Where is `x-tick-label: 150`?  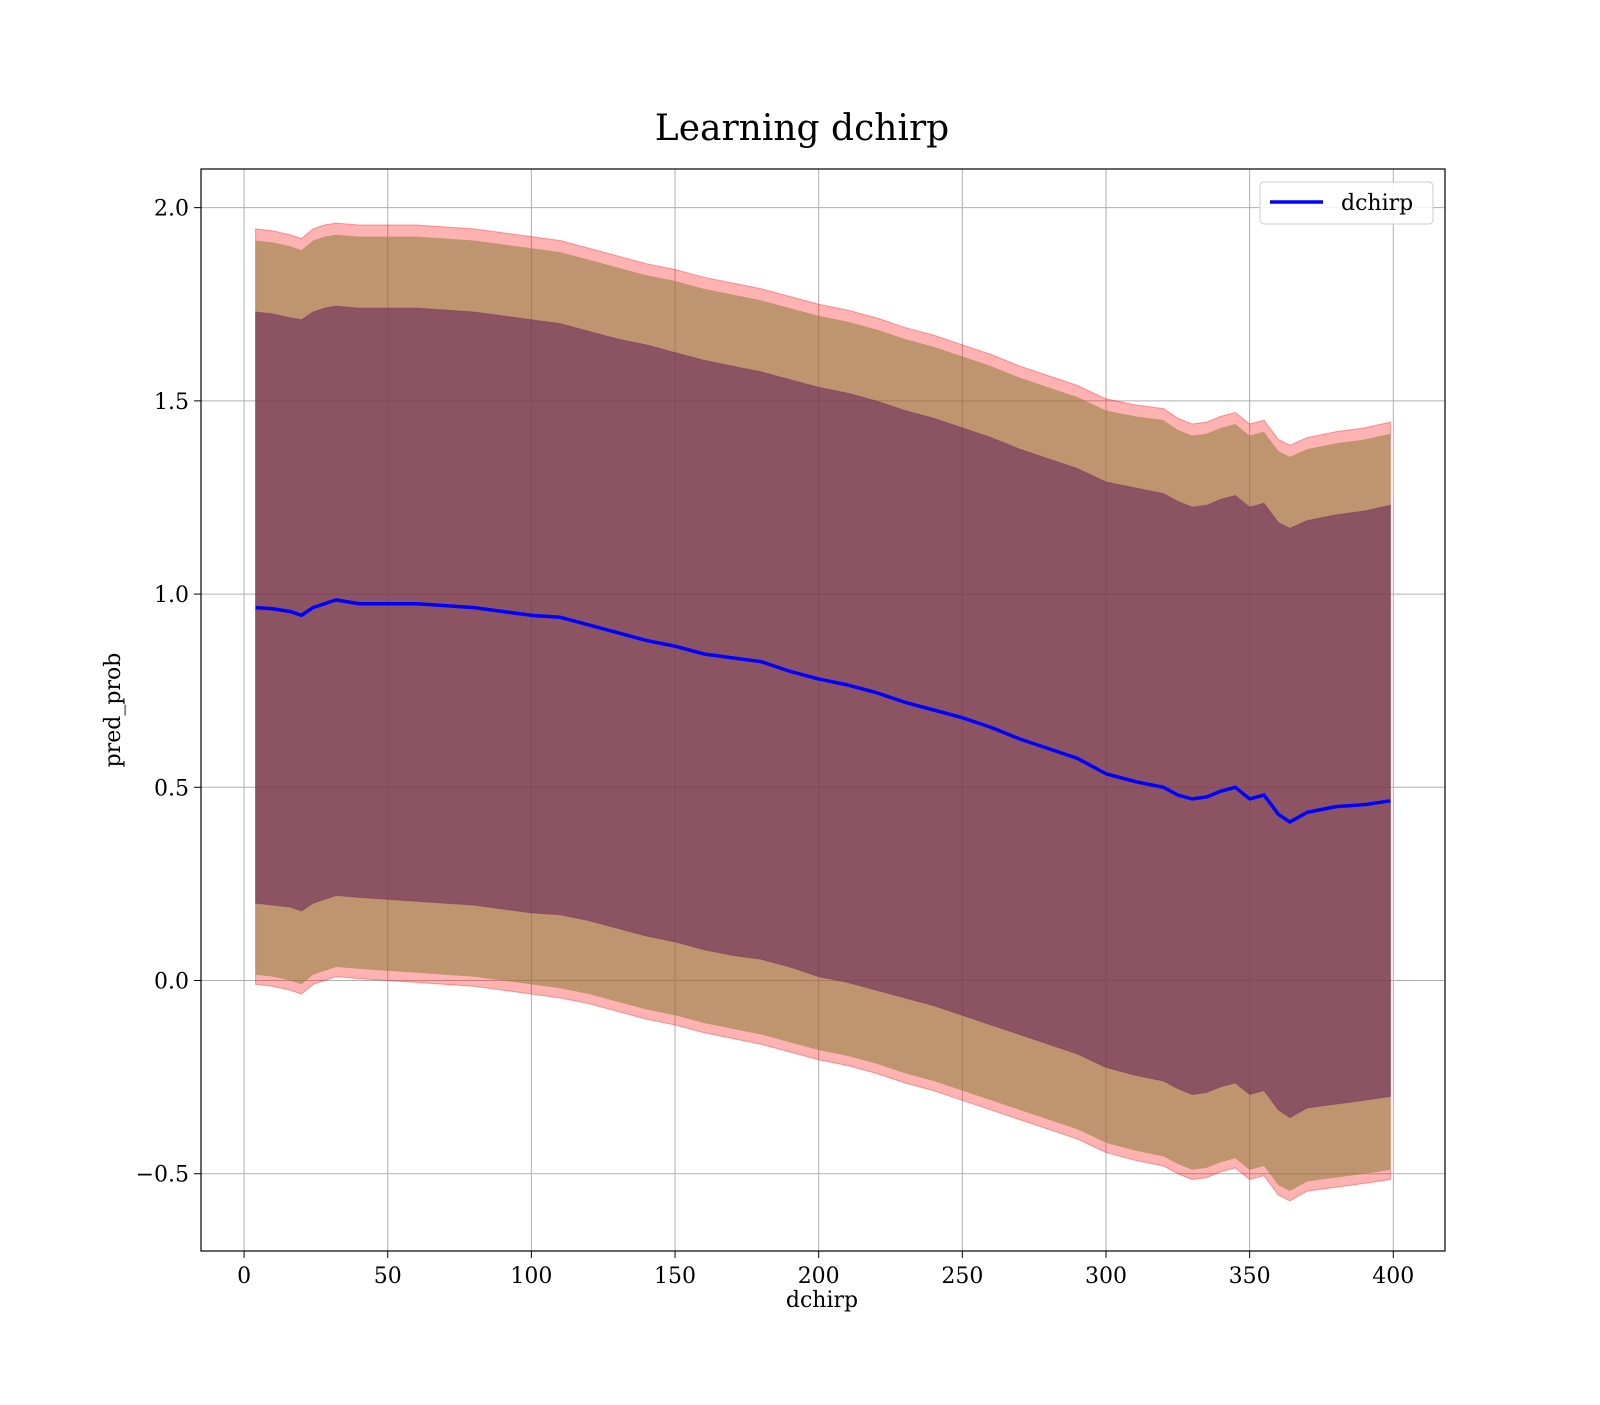
x-tick-label: 150 is located at coordinates (675, 1276).